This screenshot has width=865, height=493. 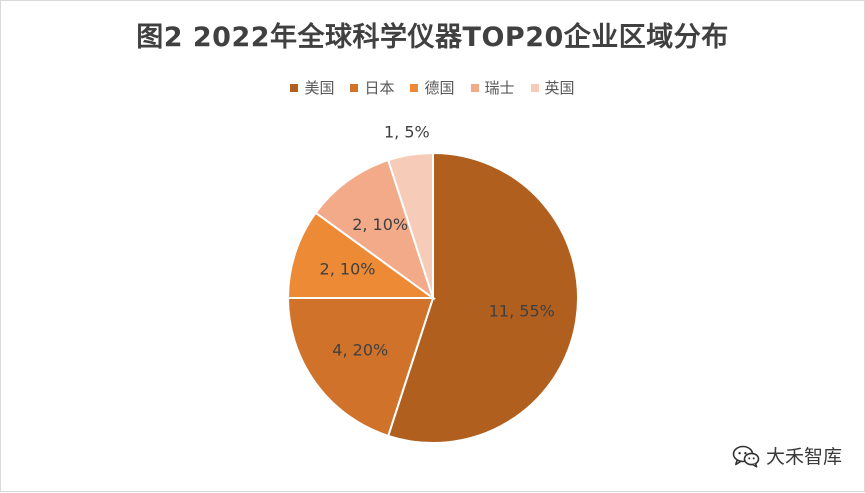 I want to click on watermark: 大禾智库, so click(x=787, y=455).